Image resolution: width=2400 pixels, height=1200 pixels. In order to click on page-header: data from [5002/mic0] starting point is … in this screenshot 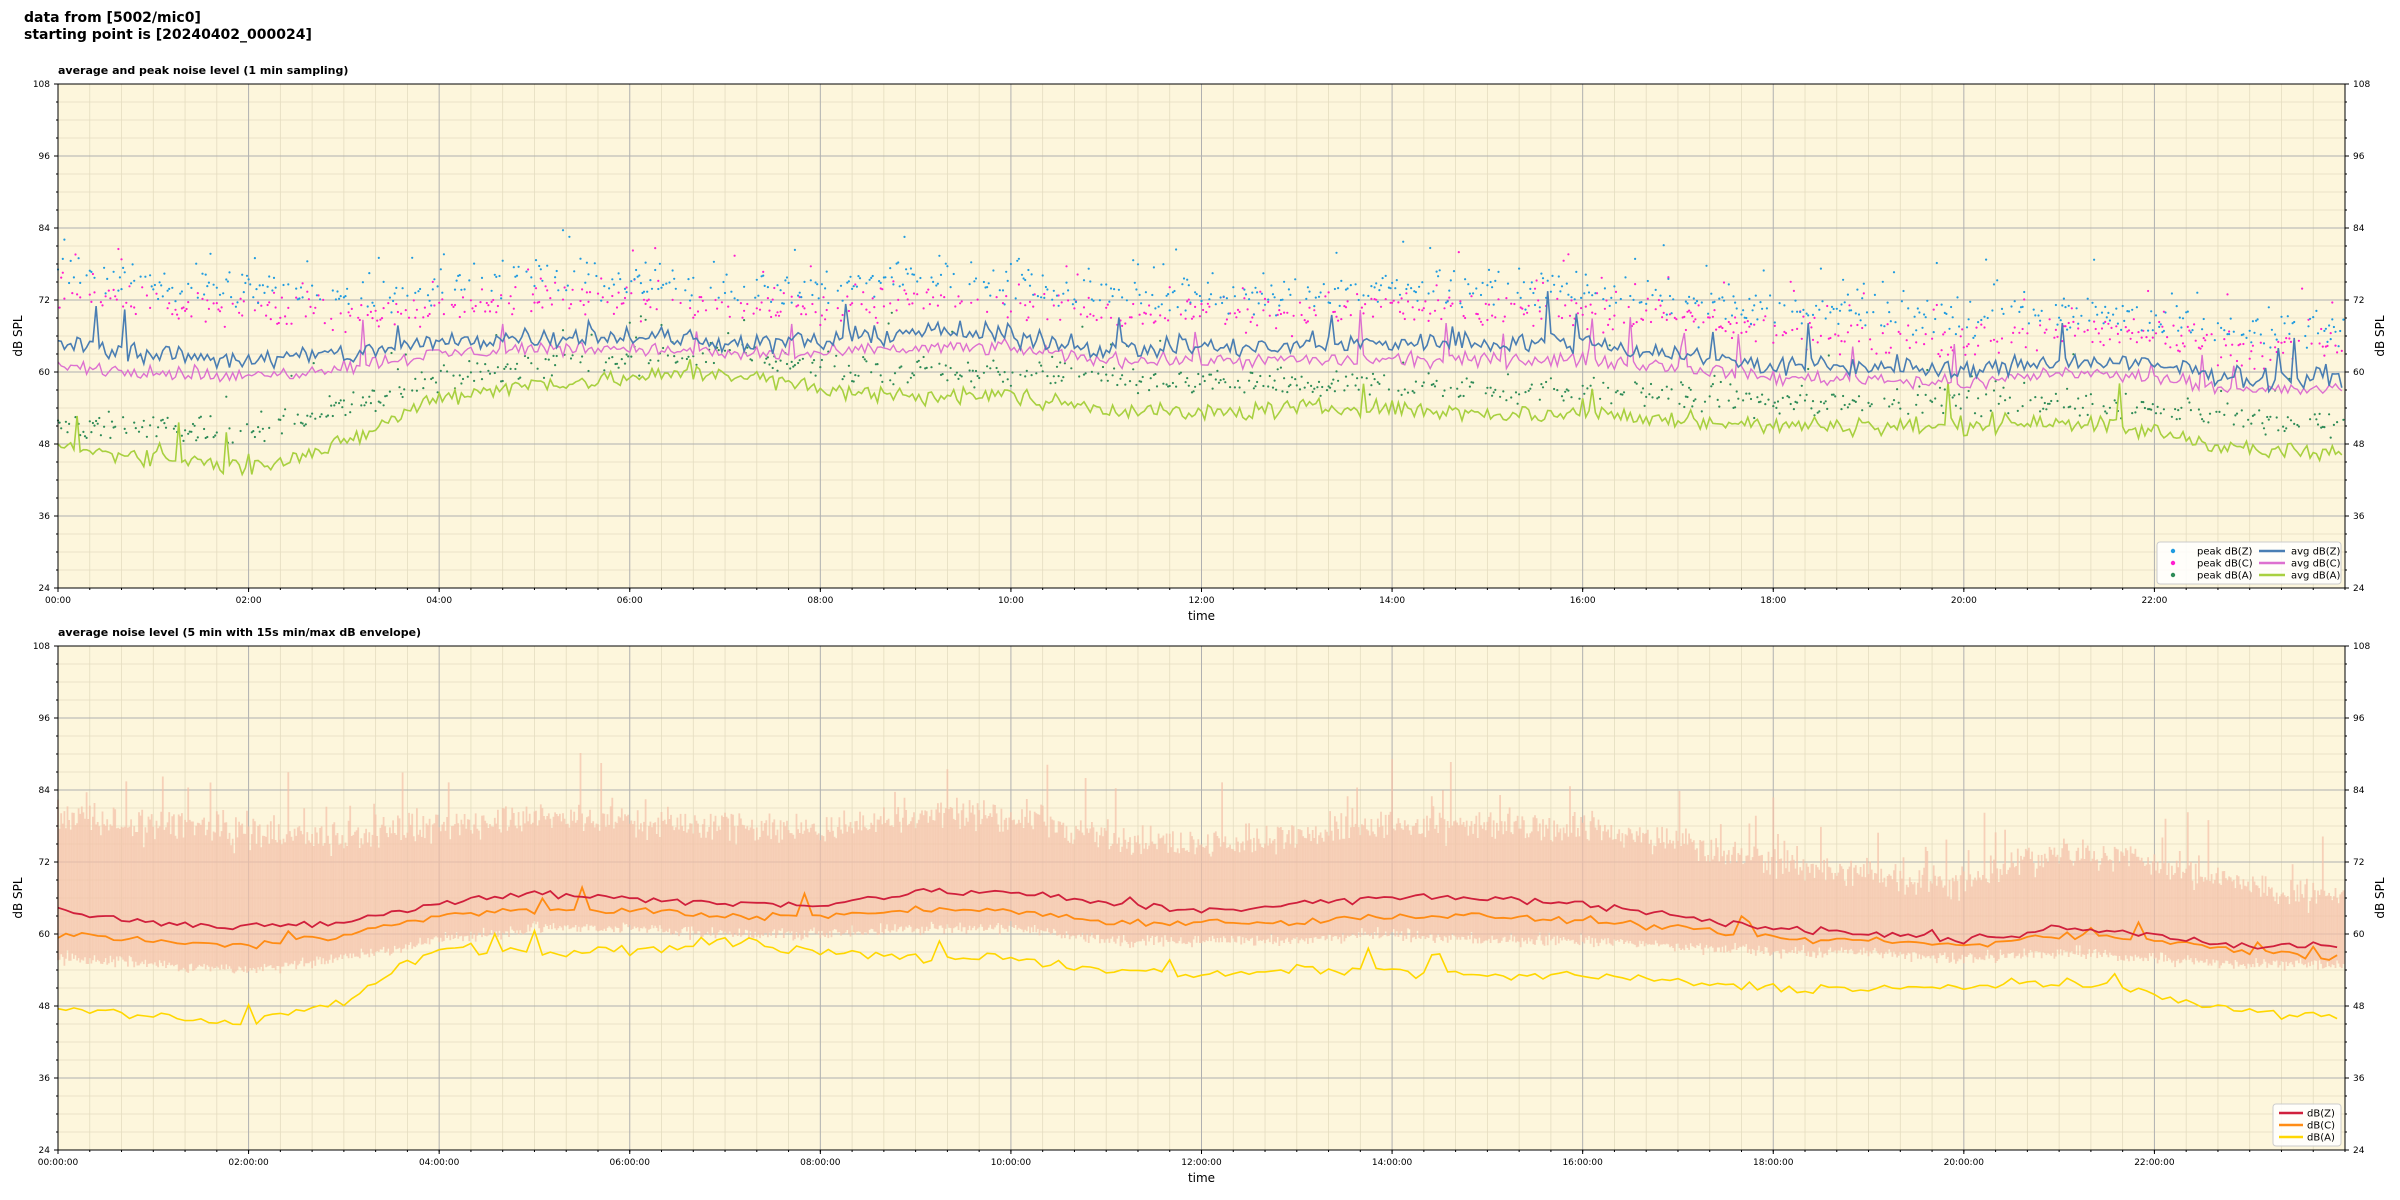, I will do `click(168, 27)`.